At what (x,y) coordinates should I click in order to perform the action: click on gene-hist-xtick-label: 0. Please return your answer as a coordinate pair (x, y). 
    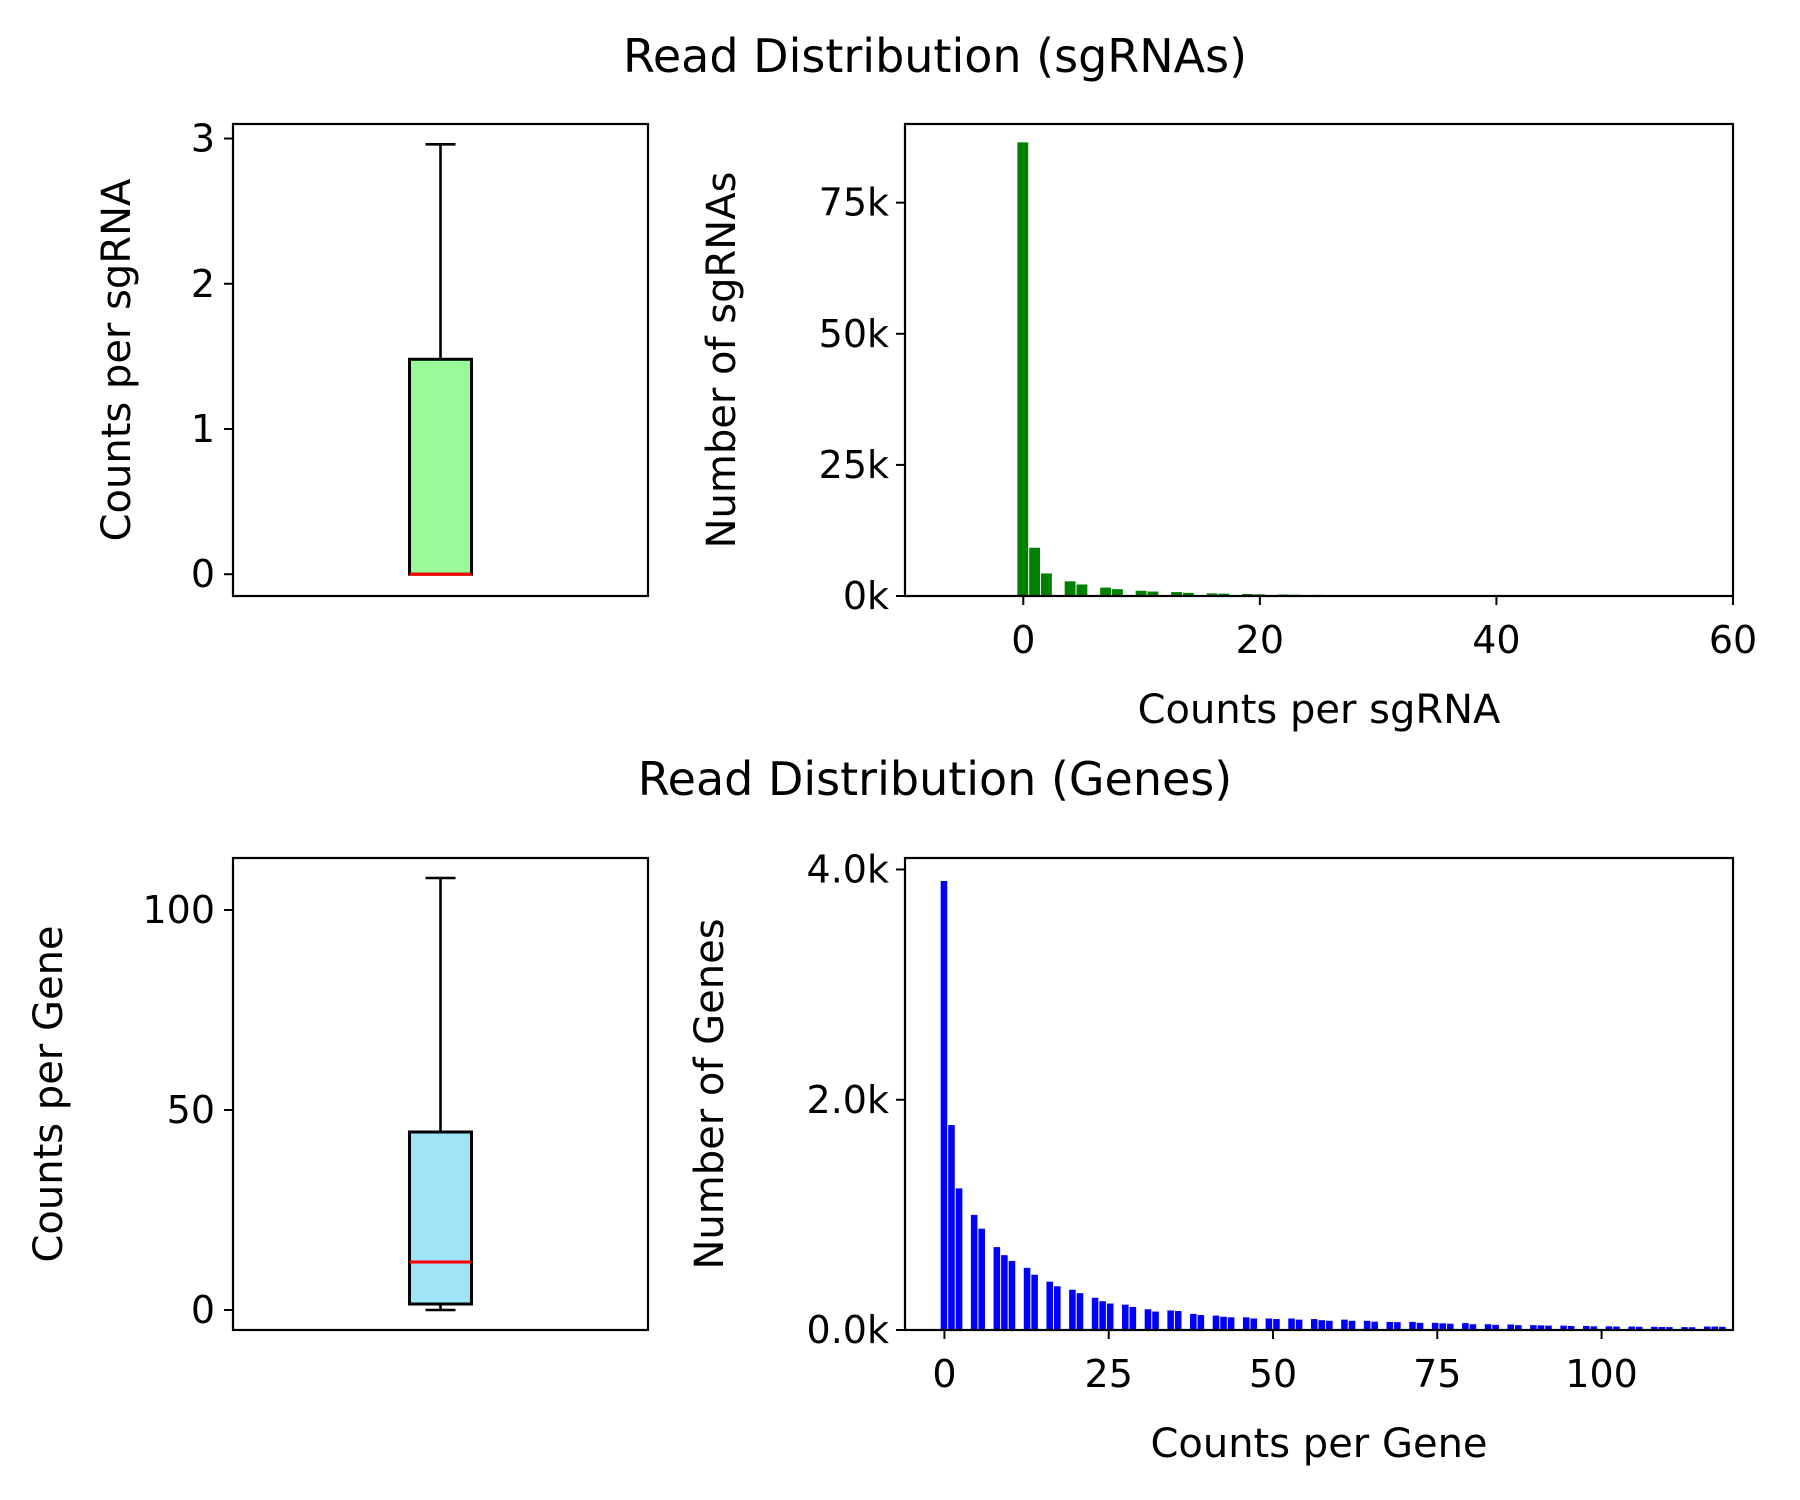
    Looking at the image, I should click on (944, 1374).